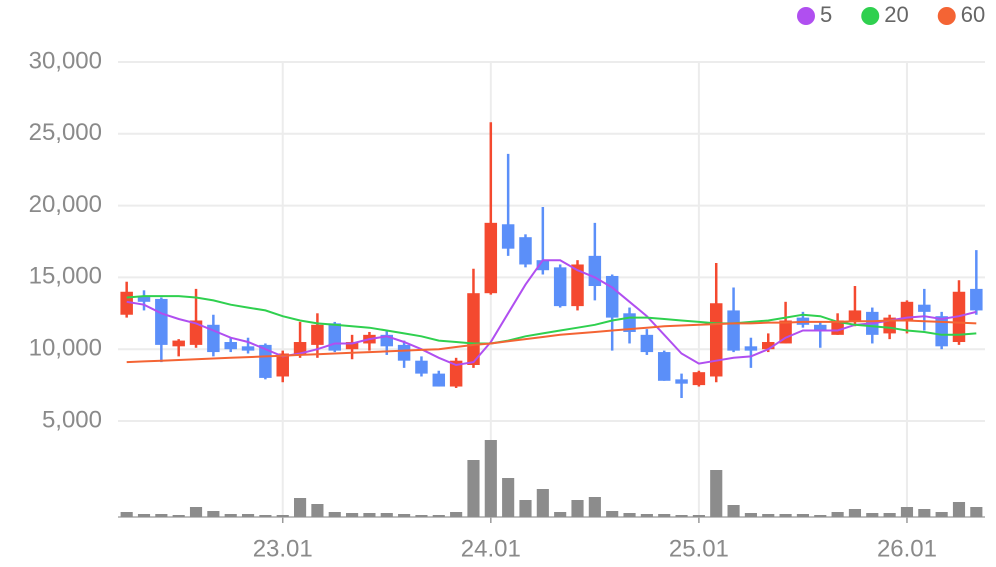 The height and width of the screenshot is (567, 996). I want to click on y-tick-label: 25,000, so click(65, 132).